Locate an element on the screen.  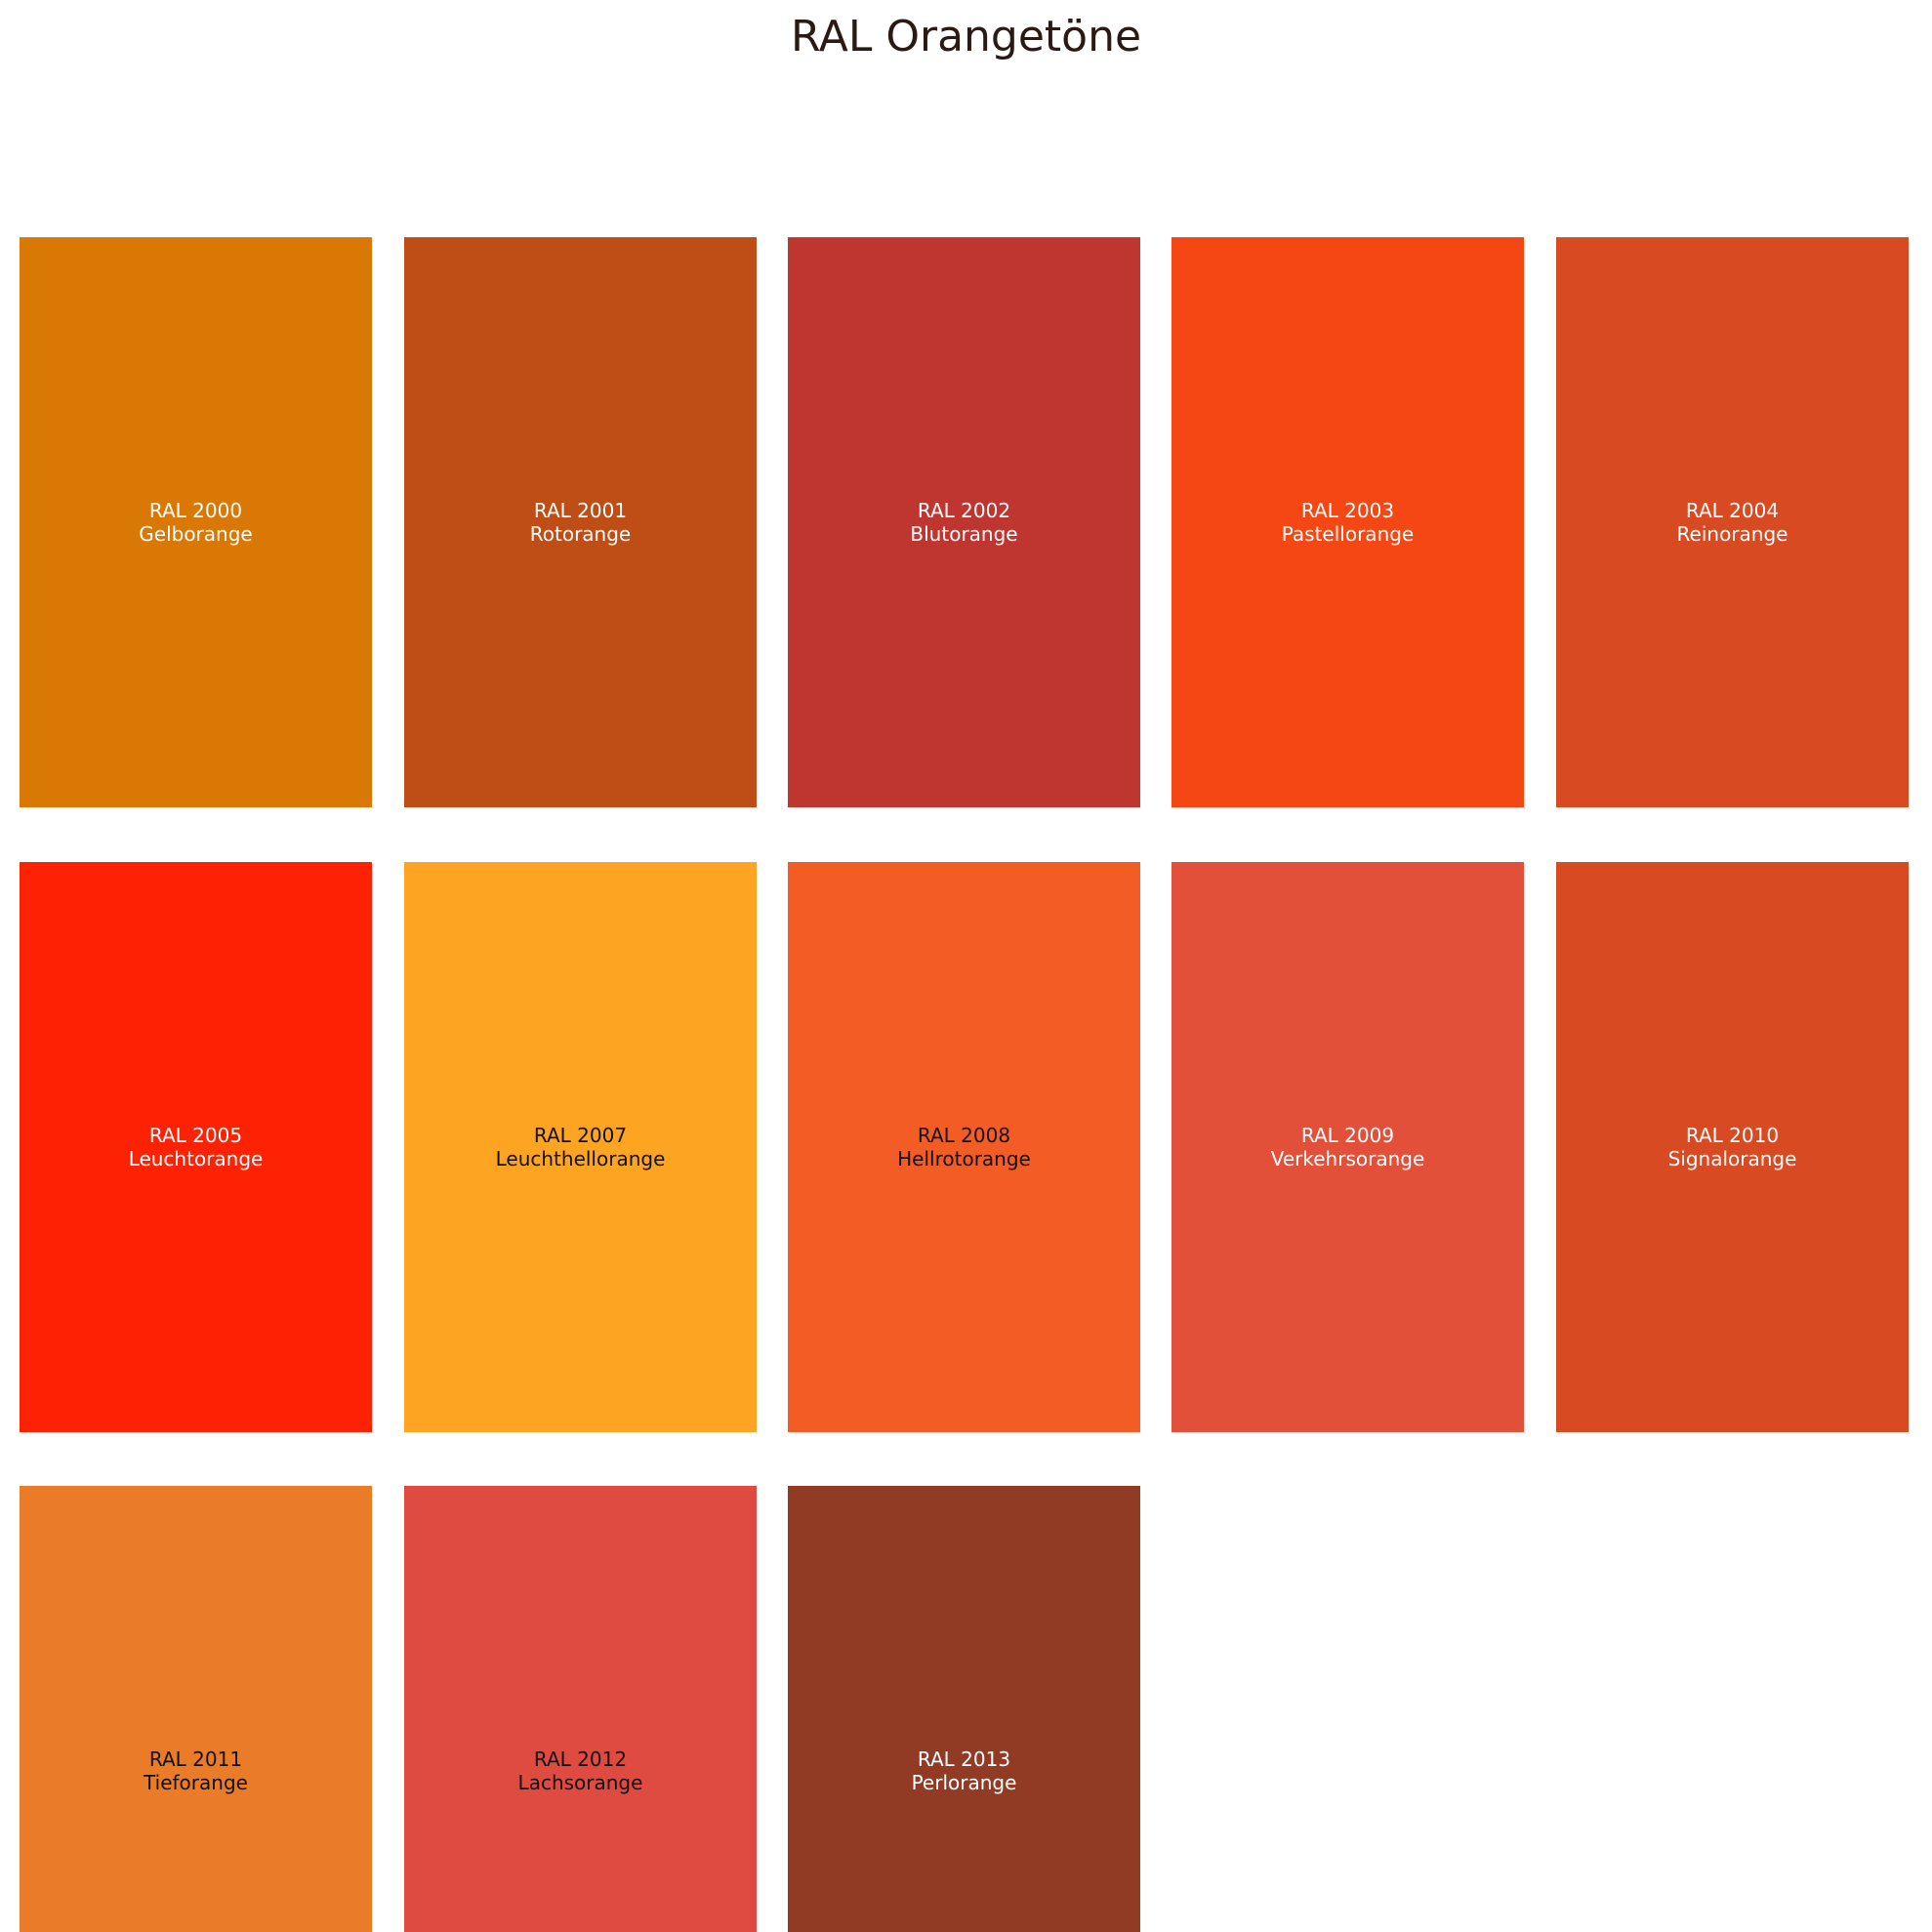
swatch: RAL 2008 Hellrotorange is located at coordinates (964, 1147).